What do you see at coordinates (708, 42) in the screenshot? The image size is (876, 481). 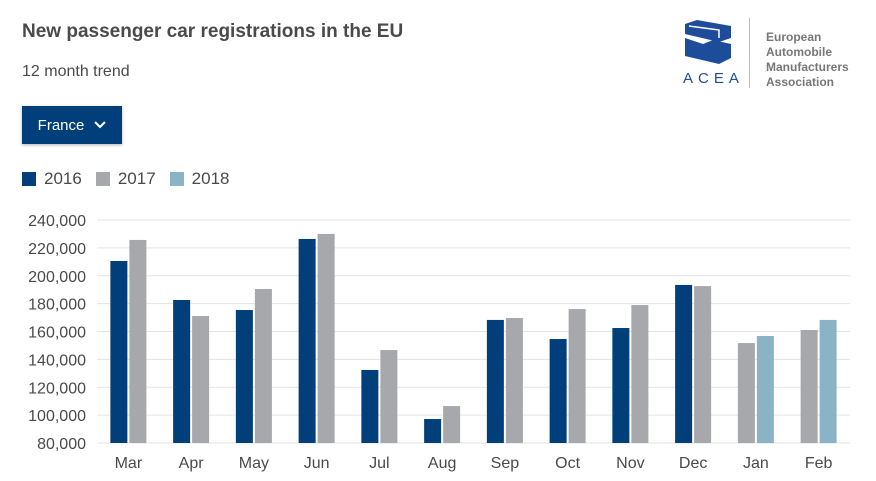 I see `acea-cube-icon` at bounding box center [708, 42].